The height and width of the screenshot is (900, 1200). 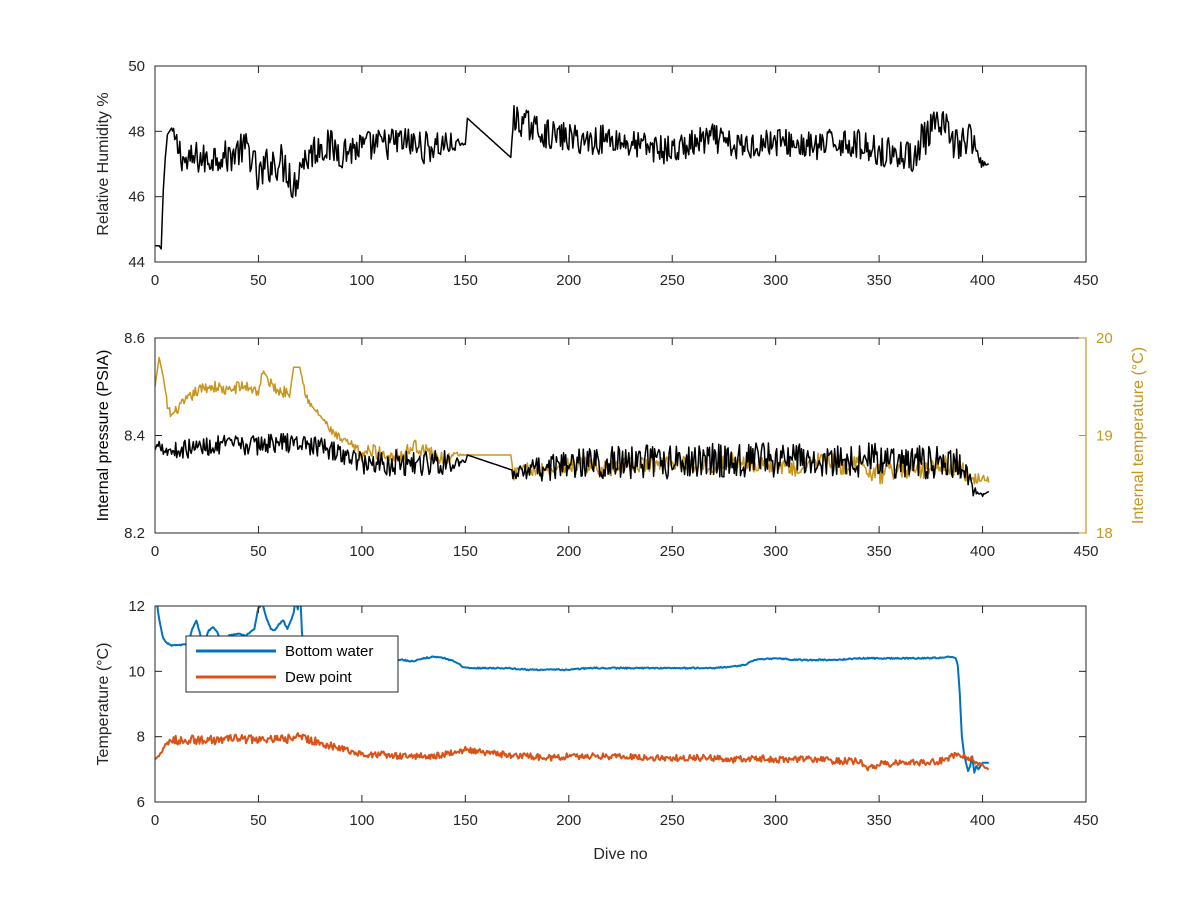 What do you see at coordinates (103, 436) in the screenshot?
I see `y-axis-label: Internal pressure (PSIA)` at bounding box center [103, 436].